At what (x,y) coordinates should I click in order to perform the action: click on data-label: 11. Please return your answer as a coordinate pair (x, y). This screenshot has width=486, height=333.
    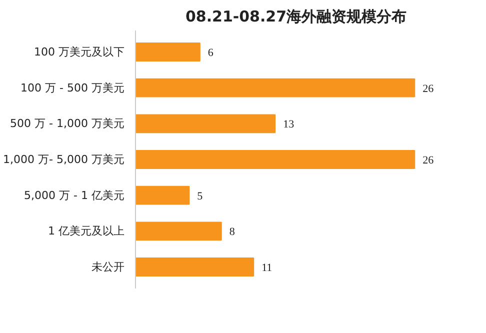
    Looking at the image, I should click on (267, 268).